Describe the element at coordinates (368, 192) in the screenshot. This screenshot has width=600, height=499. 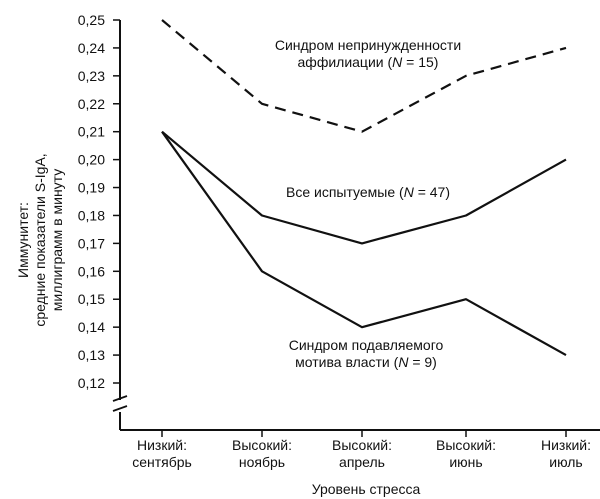
I see `series-label-all: Все испытуемые (N = 47)` at that location.